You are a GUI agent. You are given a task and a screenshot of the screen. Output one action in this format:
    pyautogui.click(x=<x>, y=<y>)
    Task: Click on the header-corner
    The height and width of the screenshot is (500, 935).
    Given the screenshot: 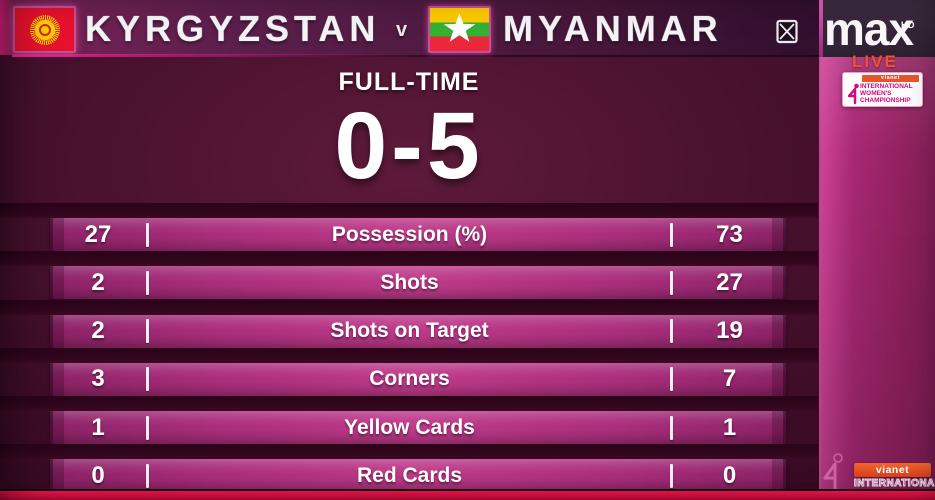 What is the action you would take?
    pyautogui.click(x=879, y=28)
    